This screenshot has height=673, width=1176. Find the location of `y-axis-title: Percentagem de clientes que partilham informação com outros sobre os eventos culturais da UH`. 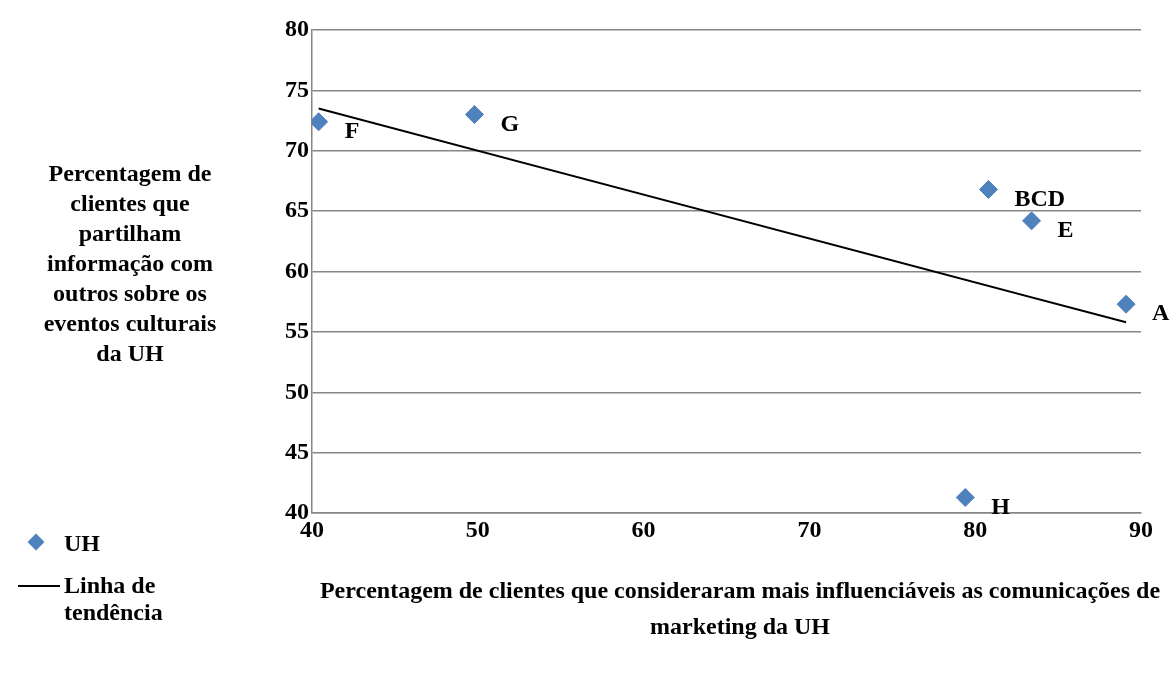

y-axis-title: Percentagem de clientes que partilham informação com outros sobre os eventos culturais da UH is located at coordinates (130, 263).